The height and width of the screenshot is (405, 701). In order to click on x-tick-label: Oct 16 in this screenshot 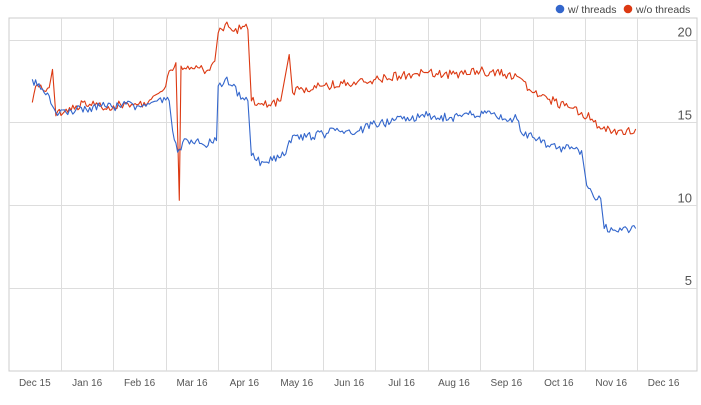, I will do `click(559, 383)`.